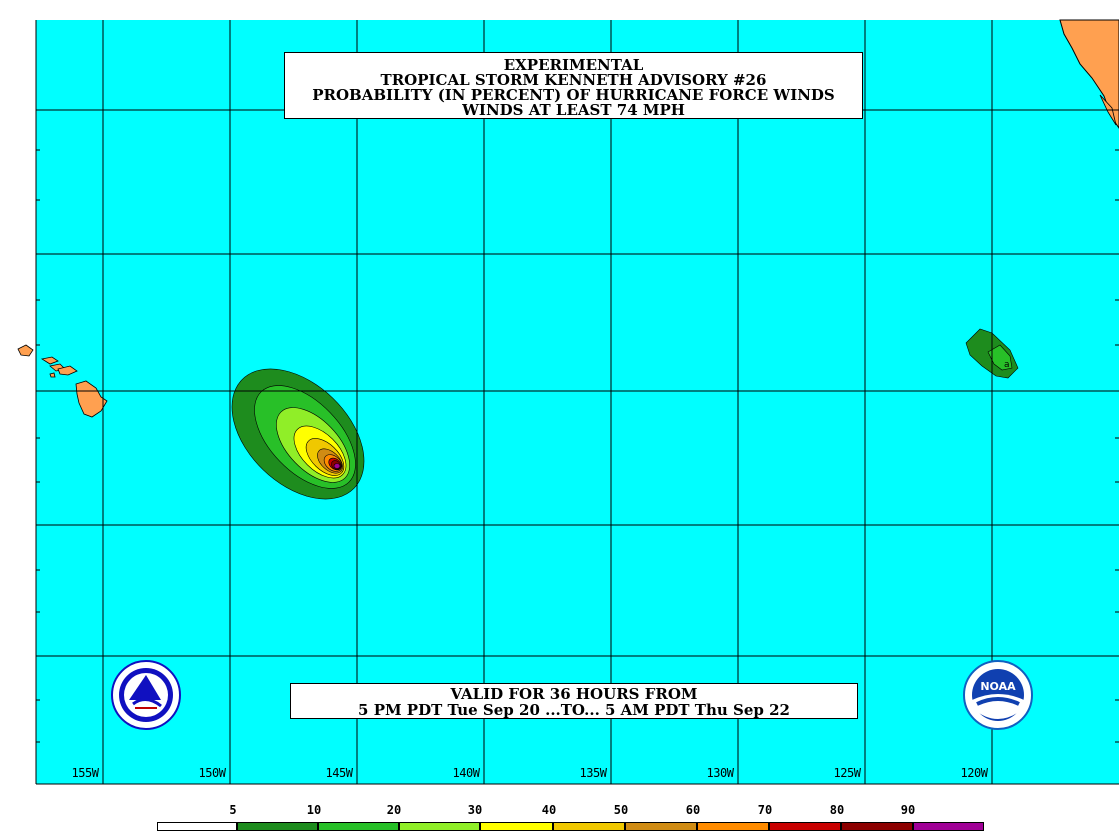 Image resolution: width=1119 pixels, height=839 pixels. What do you see at coordinates (298, 434) in the screenshot?
I see `probability-contour-main` at bounding box center [298, 434].